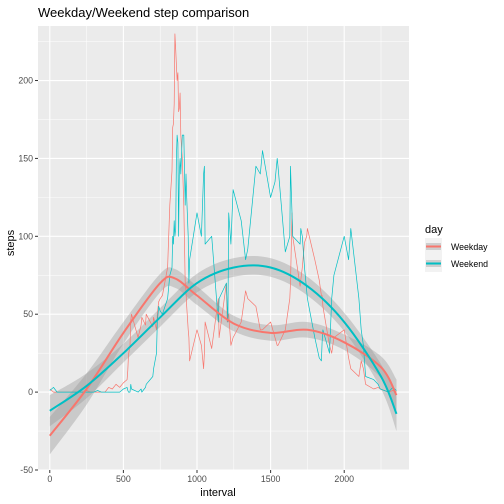 The width and height of the screenshot is (504, 504). Describe the element at coordinates (456, 255) in the screenshot. I see `legend: Weekday Weekend` at that location.